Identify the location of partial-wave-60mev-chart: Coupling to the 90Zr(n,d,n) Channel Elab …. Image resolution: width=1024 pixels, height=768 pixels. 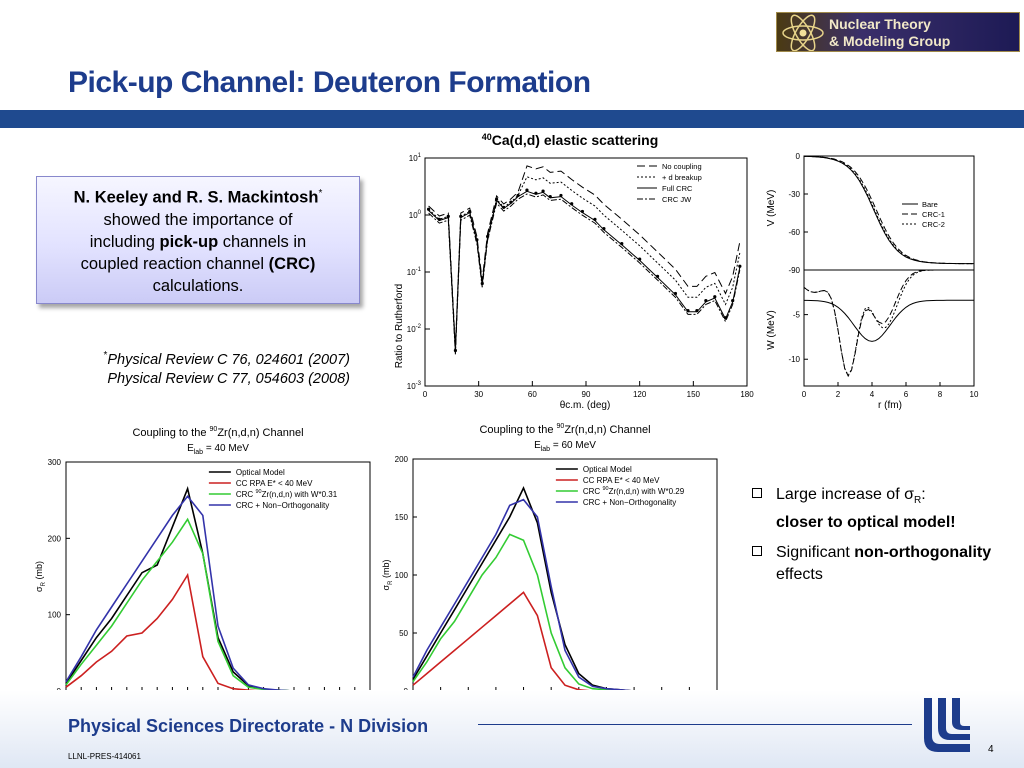
(551, 566).